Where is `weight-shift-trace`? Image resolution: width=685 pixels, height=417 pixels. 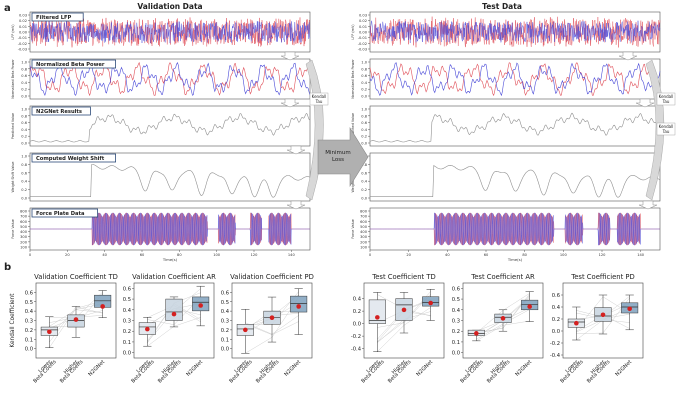 weight-shift-trace is located at coordinates (515, 181).